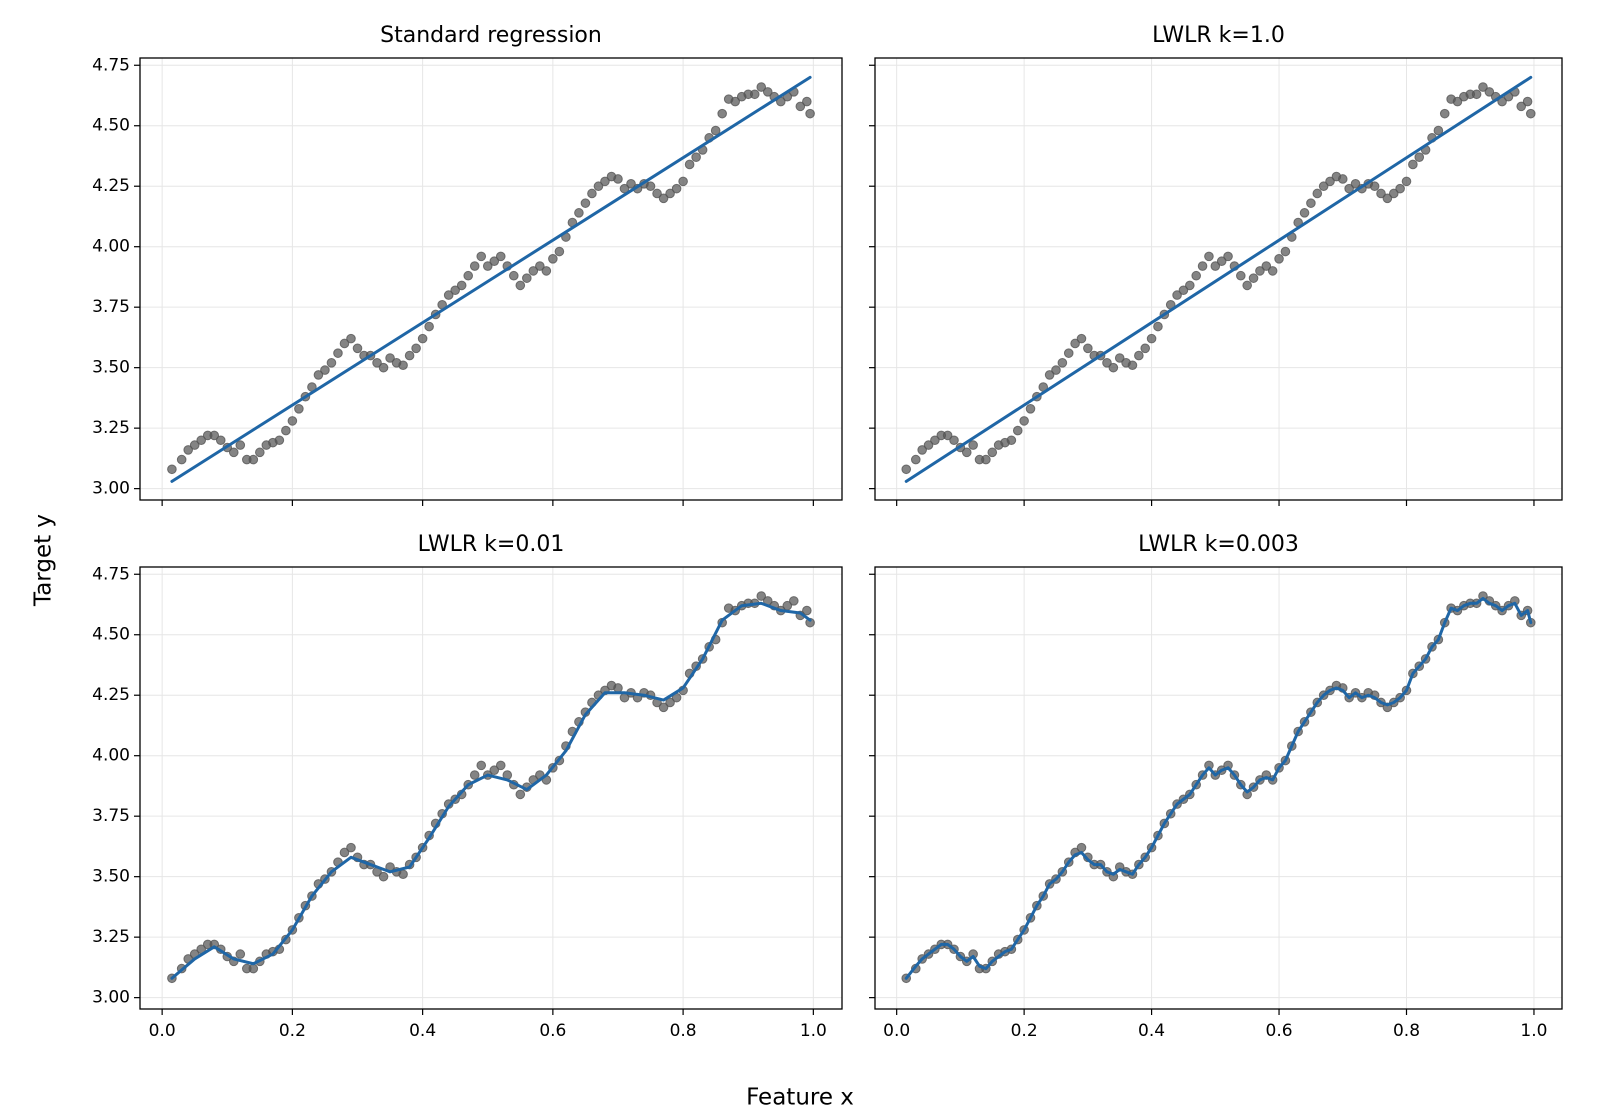 This screenshot has width=1600, height=1120. I want to click on fit-line, so click(491, 790).